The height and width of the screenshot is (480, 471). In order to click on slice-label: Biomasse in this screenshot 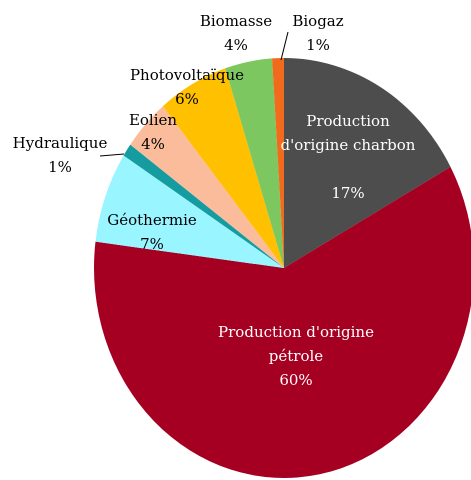, I will do `click(236, 21)`.